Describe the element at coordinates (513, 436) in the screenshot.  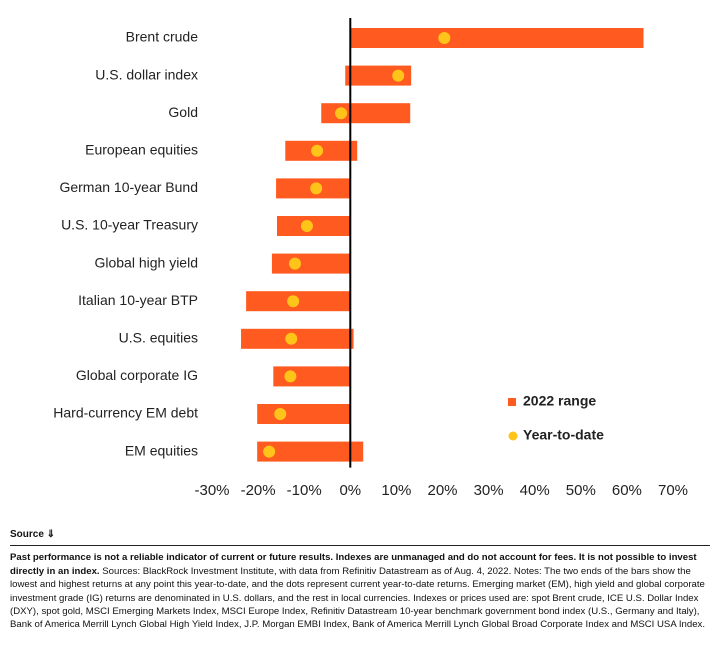
I see `legend-dot` at that location.